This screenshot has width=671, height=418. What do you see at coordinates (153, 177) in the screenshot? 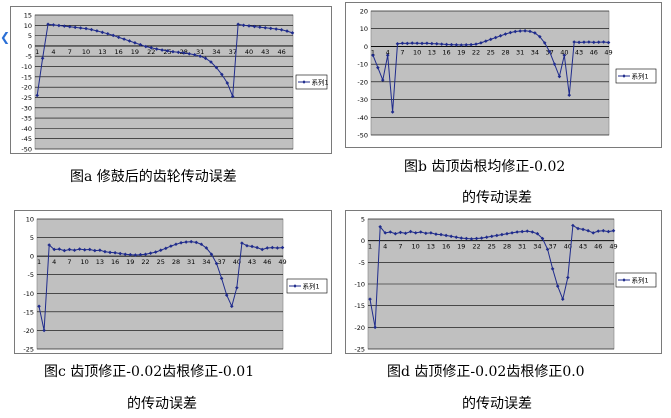
I see `caption-a: 图a 修鼓后的齿轮传动误差` at bounding box center [153, 177].